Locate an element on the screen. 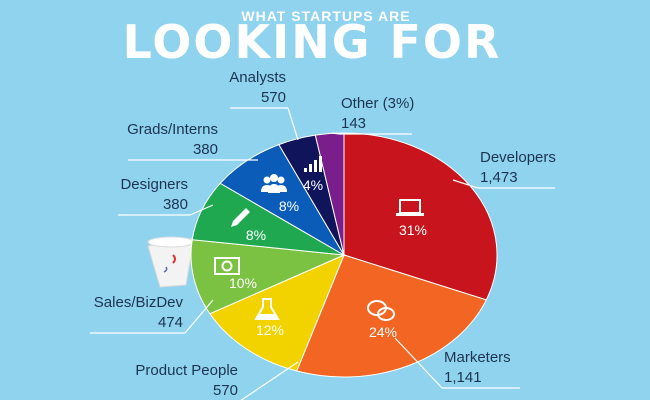 The width and height of the screenshot is (650, 400). laptop-icon is located at coordinates (410, 207).